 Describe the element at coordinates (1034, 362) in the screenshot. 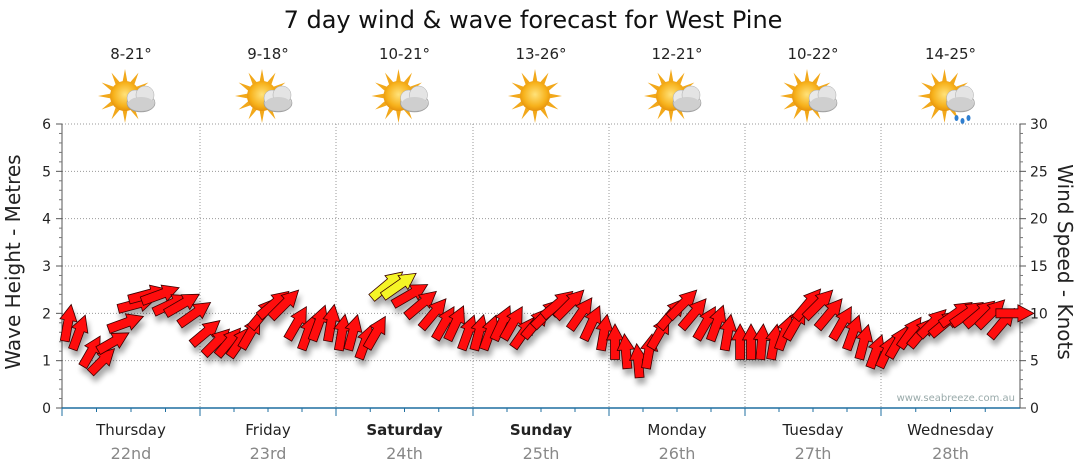

I see `right-axis-tick-label: 5` at that location.